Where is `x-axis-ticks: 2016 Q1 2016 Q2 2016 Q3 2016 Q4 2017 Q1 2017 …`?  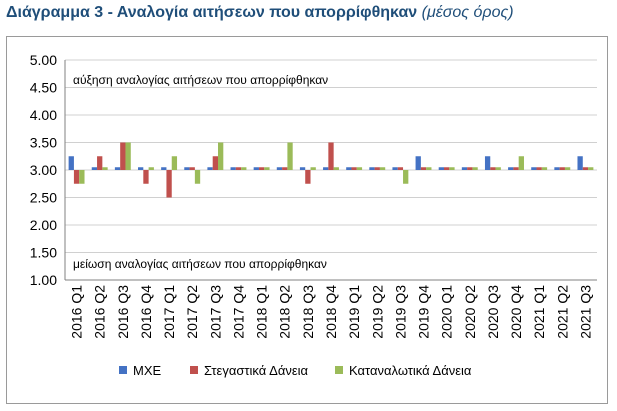
x-axis-ticks: 2016 Q1 2016 Q2 2016 Q3 2016 Q4 2017 Q1 2017 … is located at coordinates (331, 312).